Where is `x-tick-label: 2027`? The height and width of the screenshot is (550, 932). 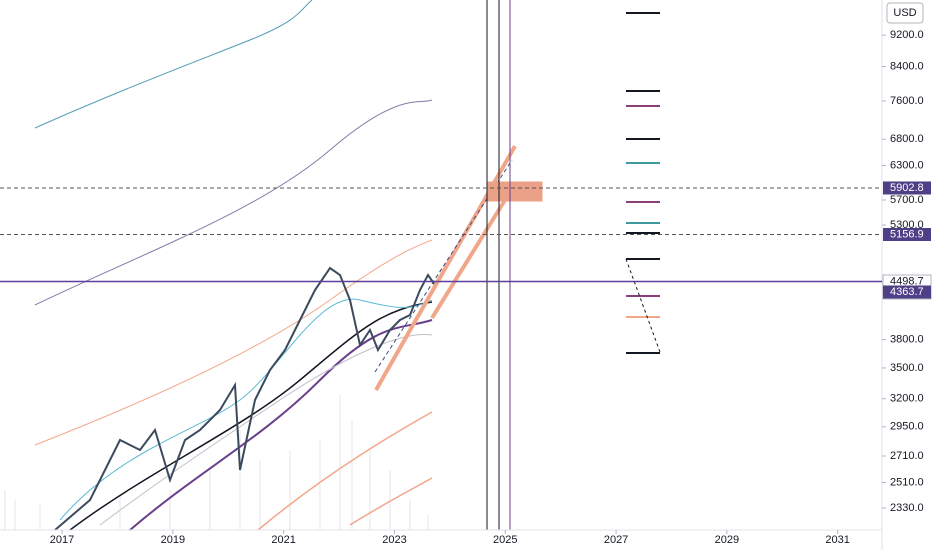 x-tick-label: 2027 is located at coordinates (616, 540).